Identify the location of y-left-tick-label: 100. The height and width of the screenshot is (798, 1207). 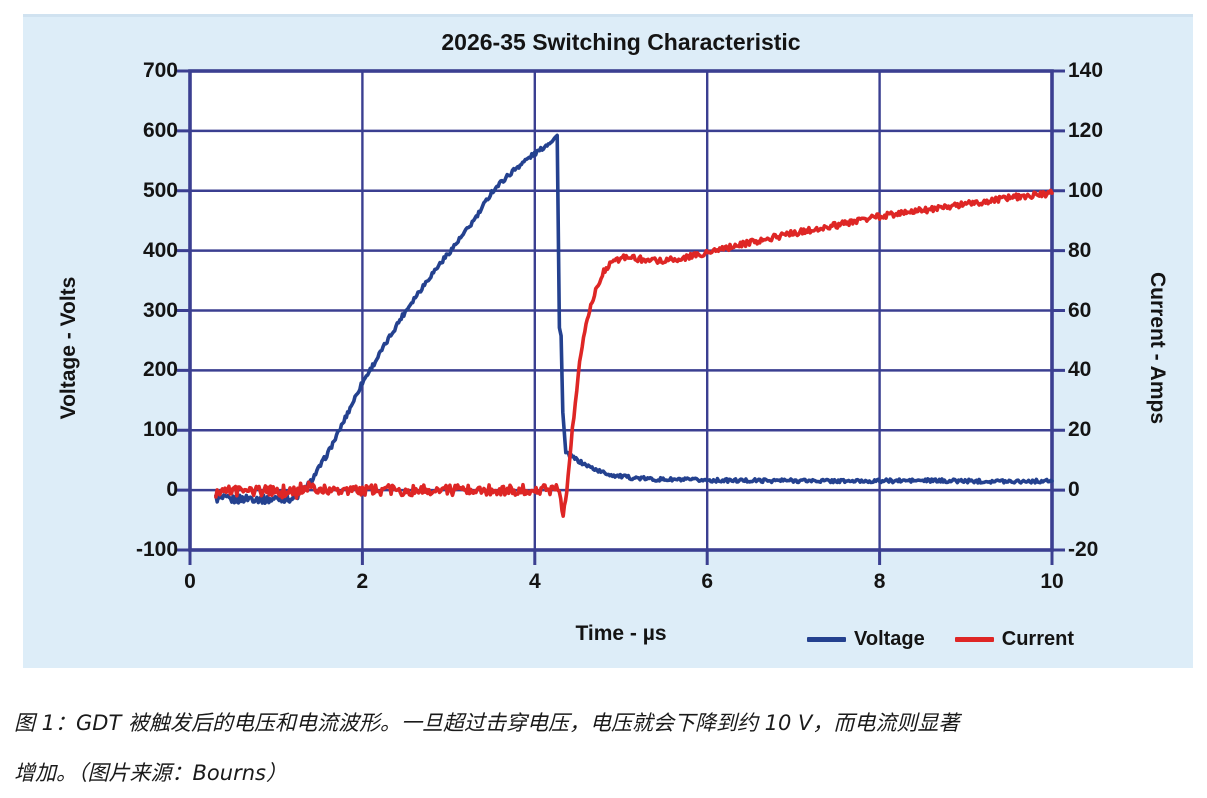
(160, 430).